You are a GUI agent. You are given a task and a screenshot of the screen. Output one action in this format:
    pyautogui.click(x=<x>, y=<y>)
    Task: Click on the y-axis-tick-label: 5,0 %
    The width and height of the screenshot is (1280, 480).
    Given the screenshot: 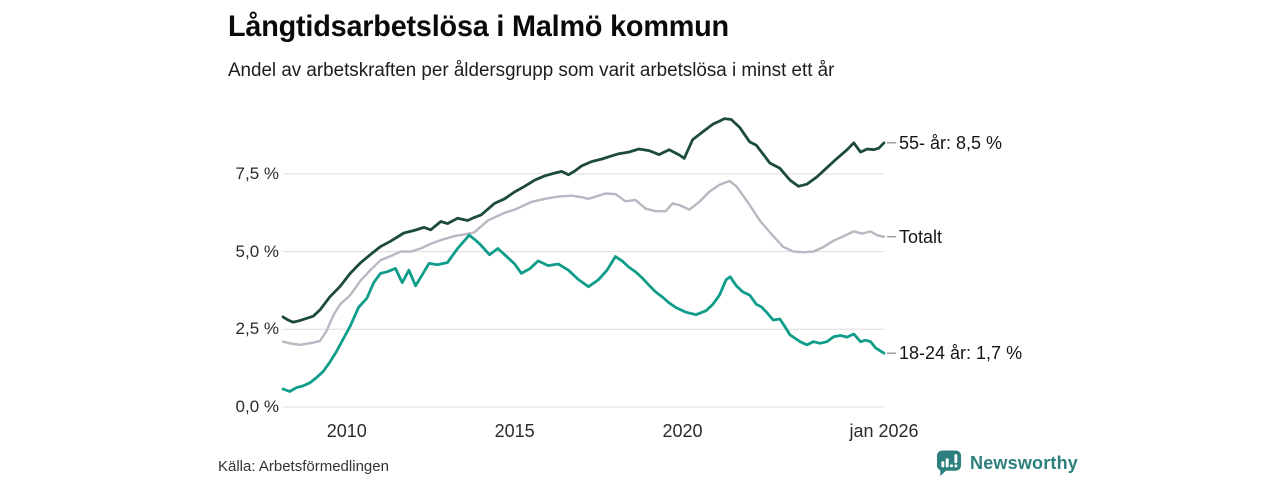 What is the action you would take?
    pyautogui.click(x=257, y=251)
    